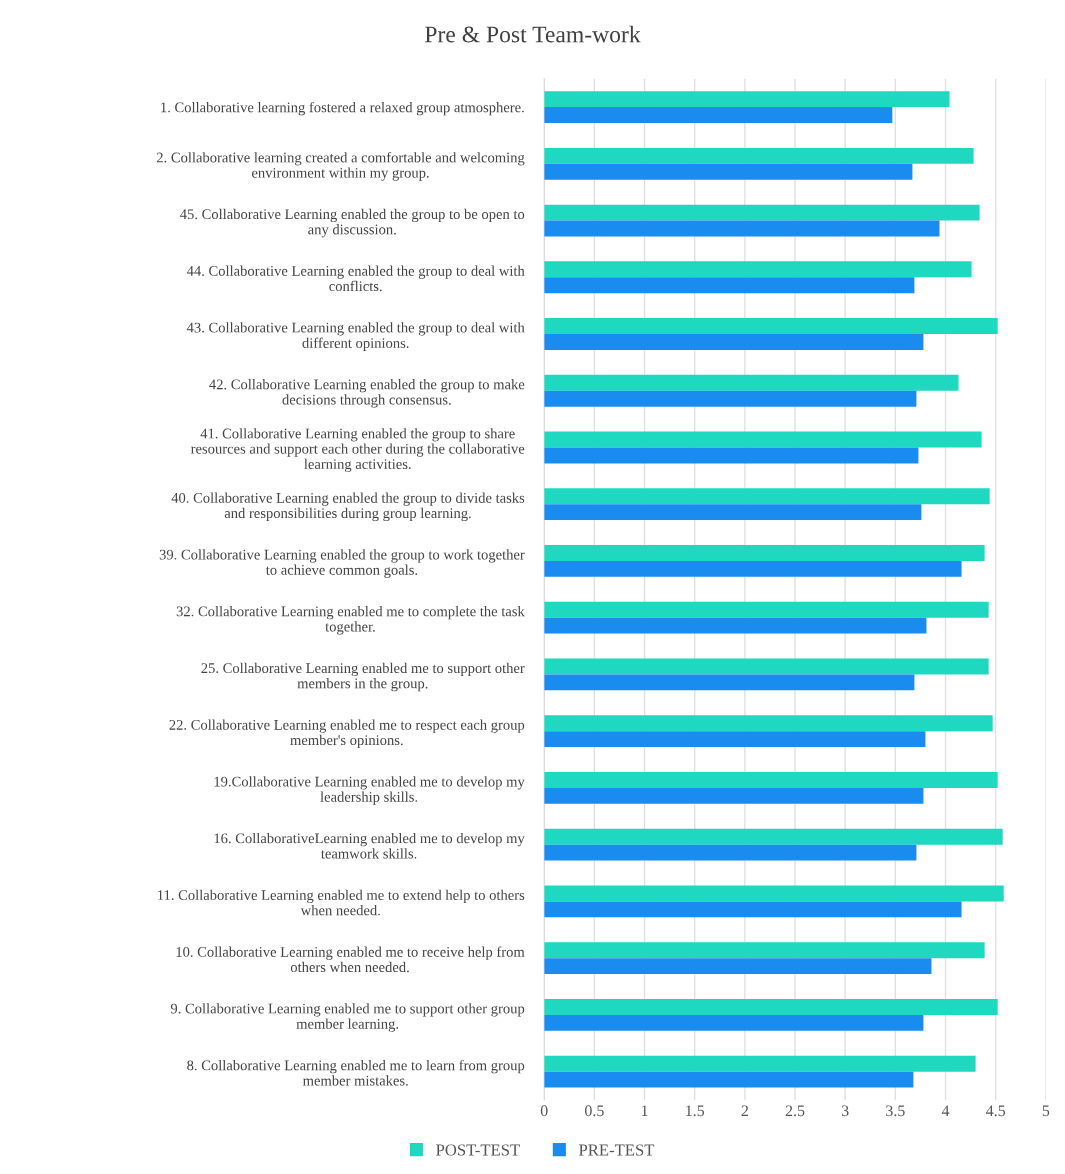  Describe the element at coordinates (357, 450) in the screenshot. I see `y-tick-label: 41. Collaborative Learning enabled the group to share resources and support each other during the collaborative learning activities.` at that location.